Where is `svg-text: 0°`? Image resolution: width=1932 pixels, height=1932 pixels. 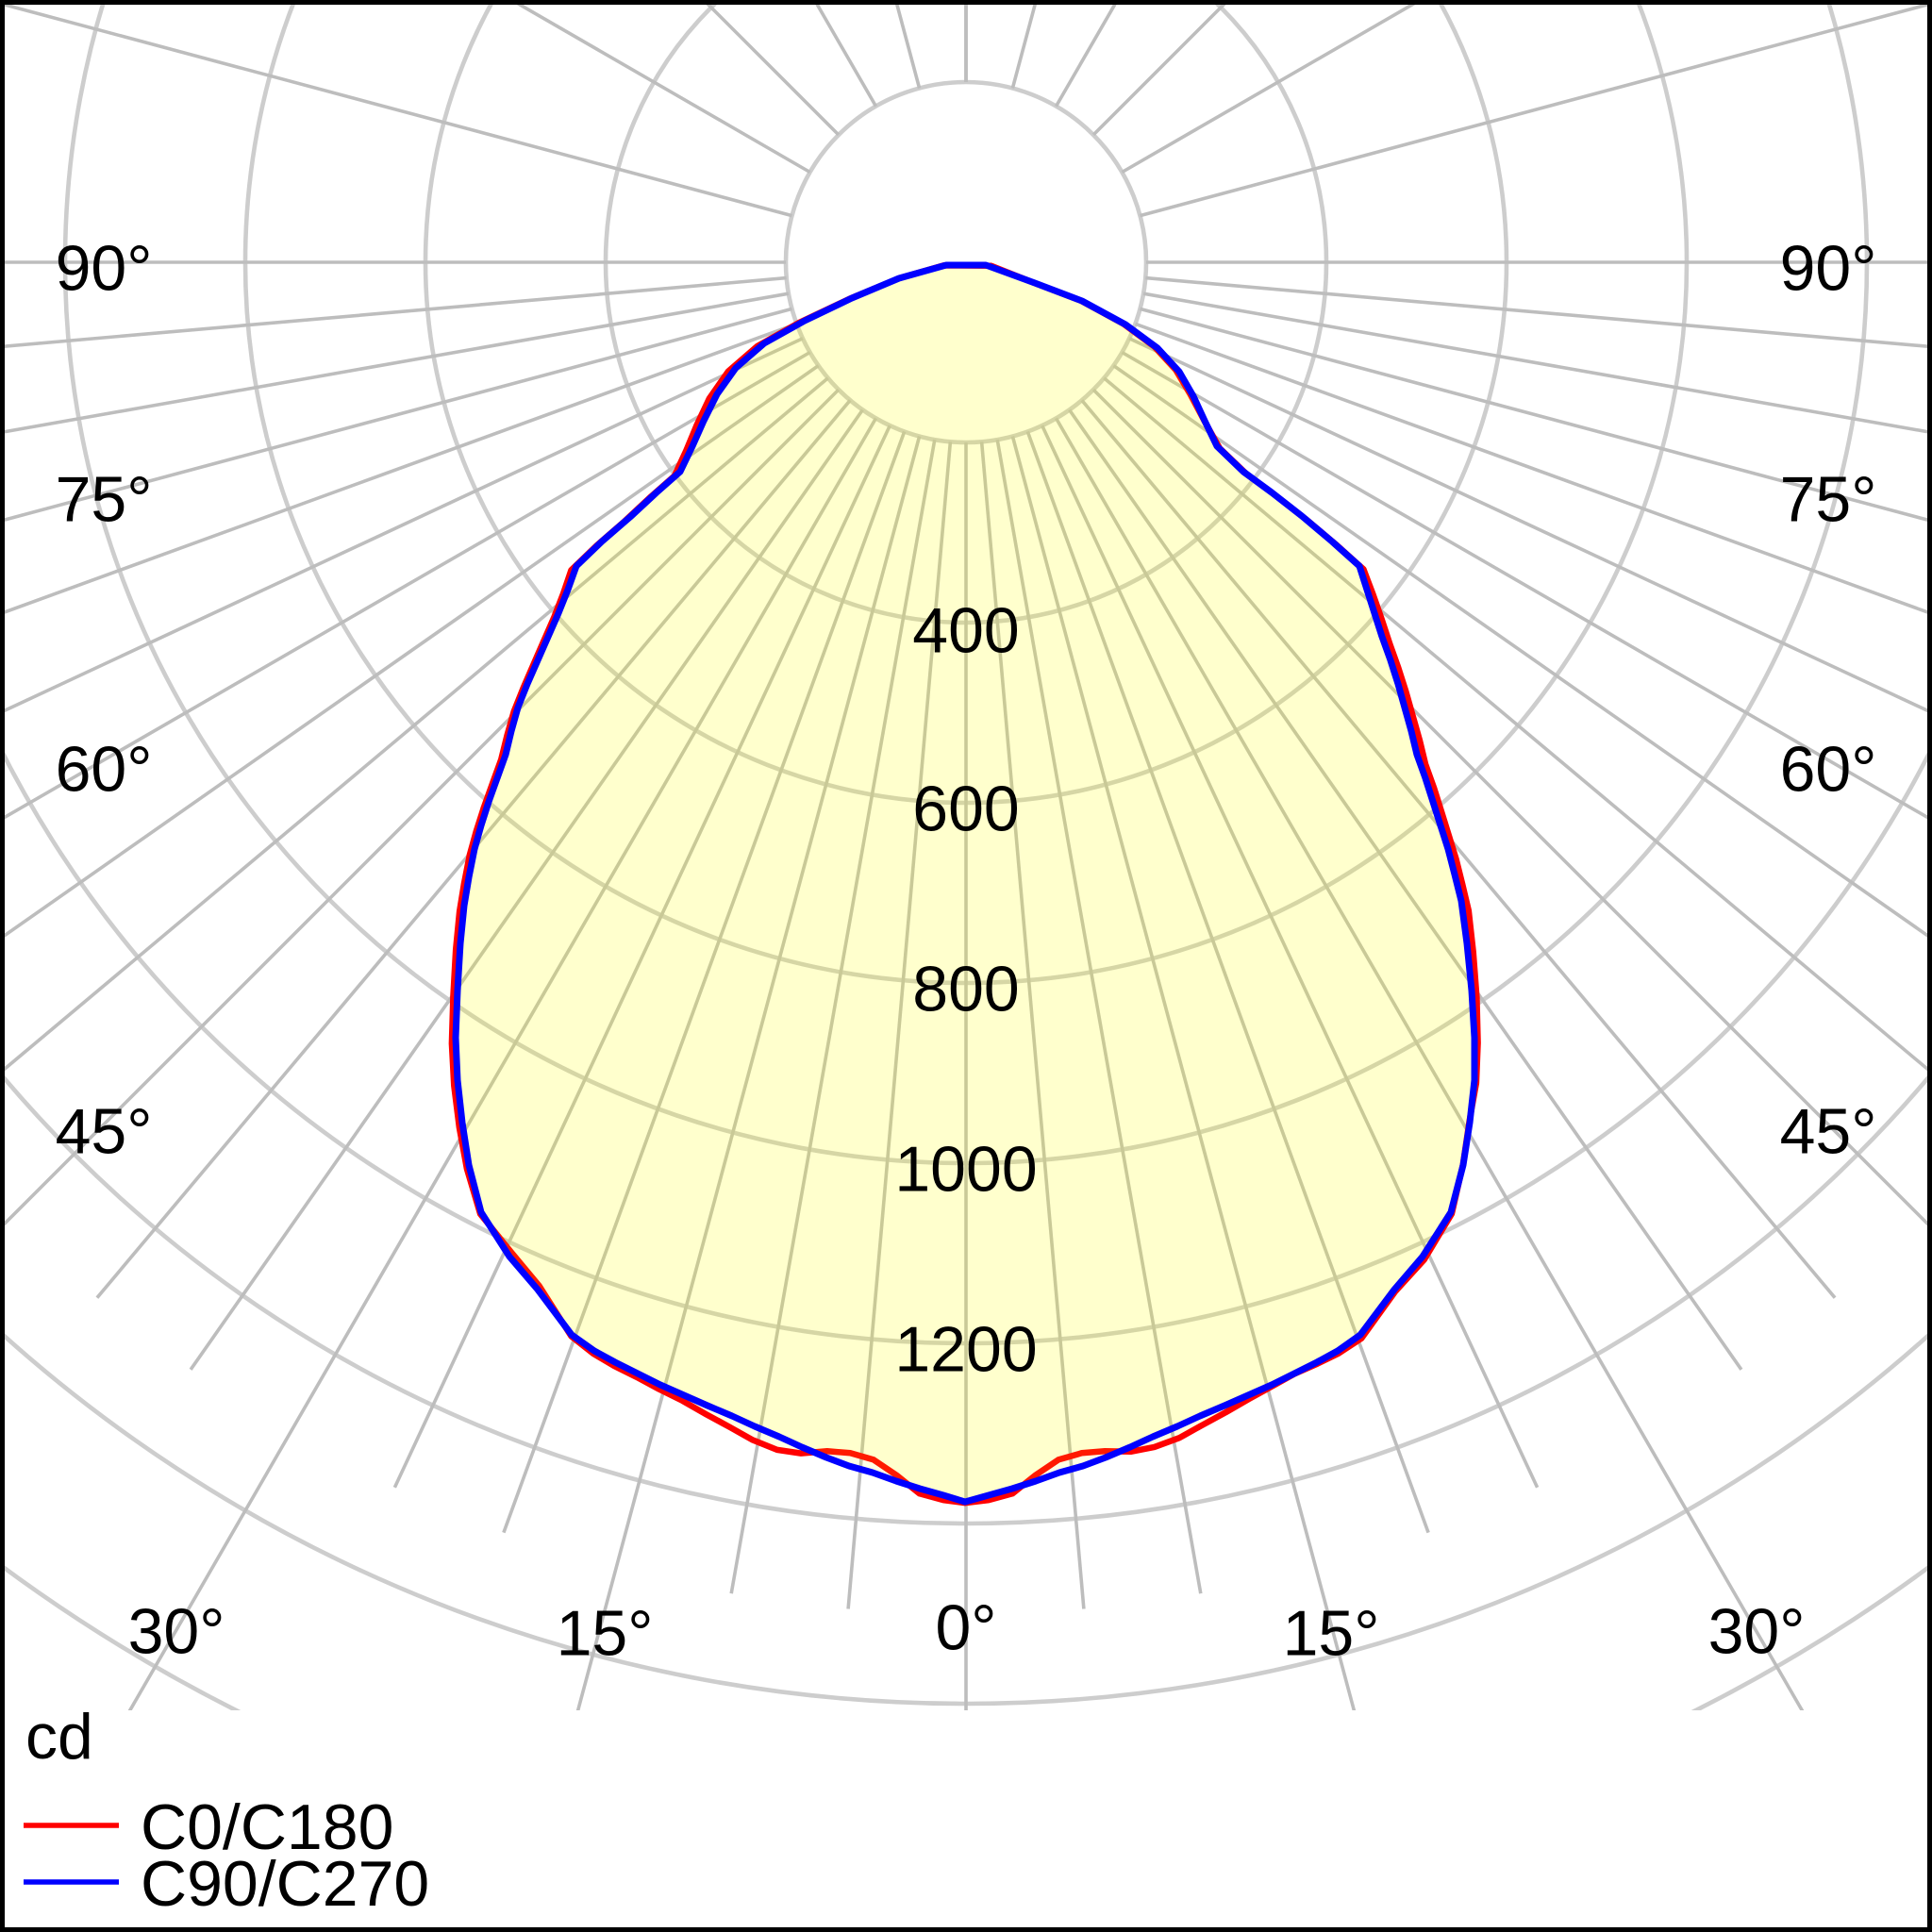
svg-text: 0° is located at coordinates (965, 1628).